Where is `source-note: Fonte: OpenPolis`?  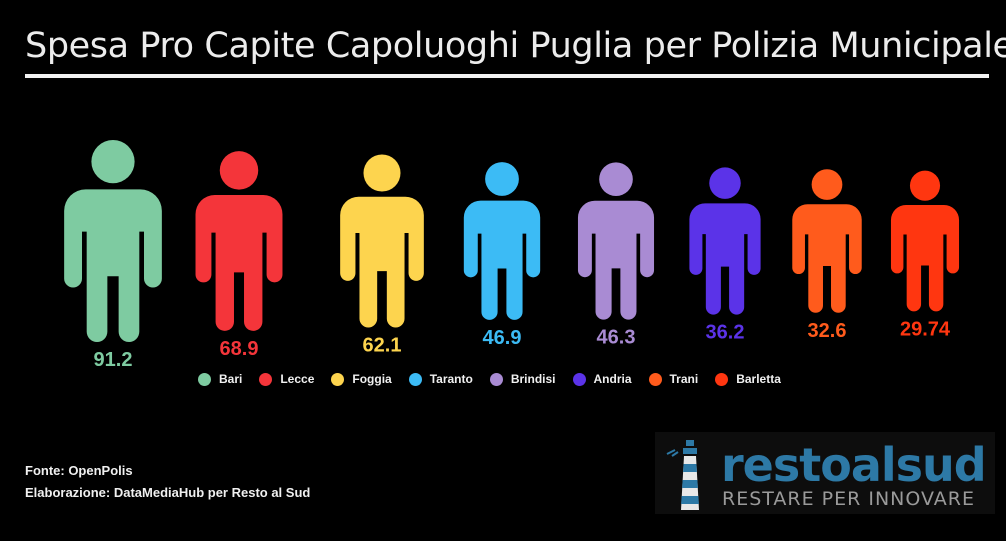
source-note: Fonte: OpenPolis is located at coordinates (79, 470).